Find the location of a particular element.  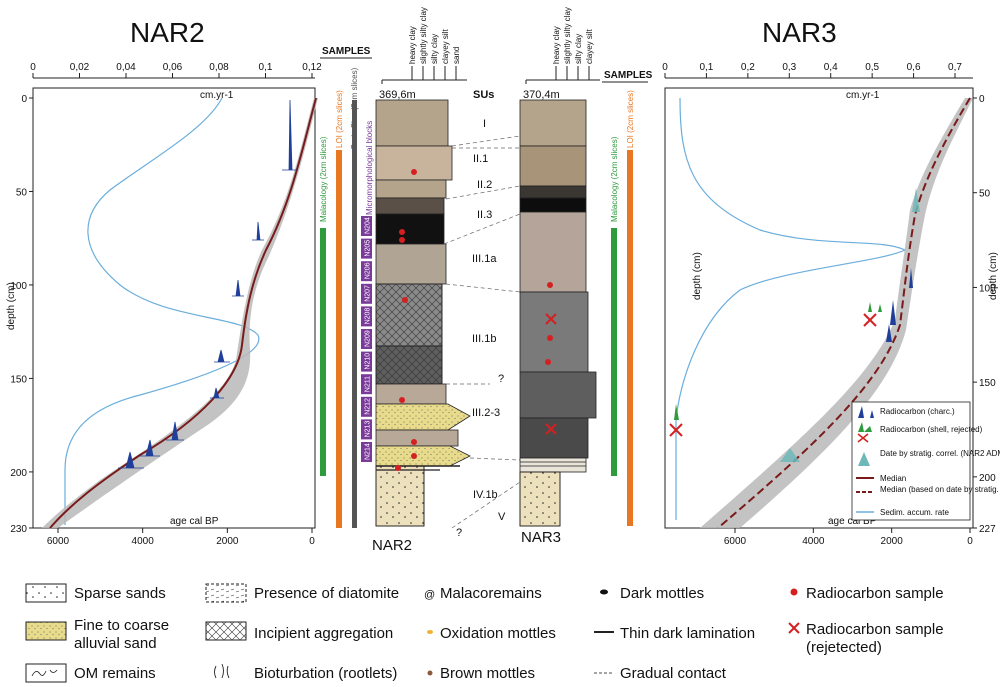

micromorph-block-label: N213 is located at coordinates (368, 429).